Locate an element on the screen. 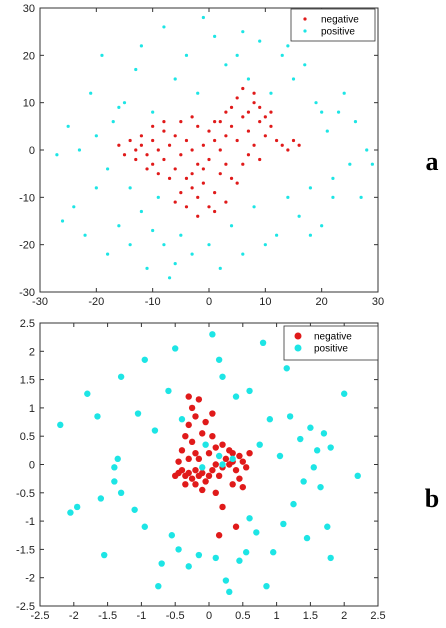  y-tick-label: 2.5 is located at coordinates (27, 324).